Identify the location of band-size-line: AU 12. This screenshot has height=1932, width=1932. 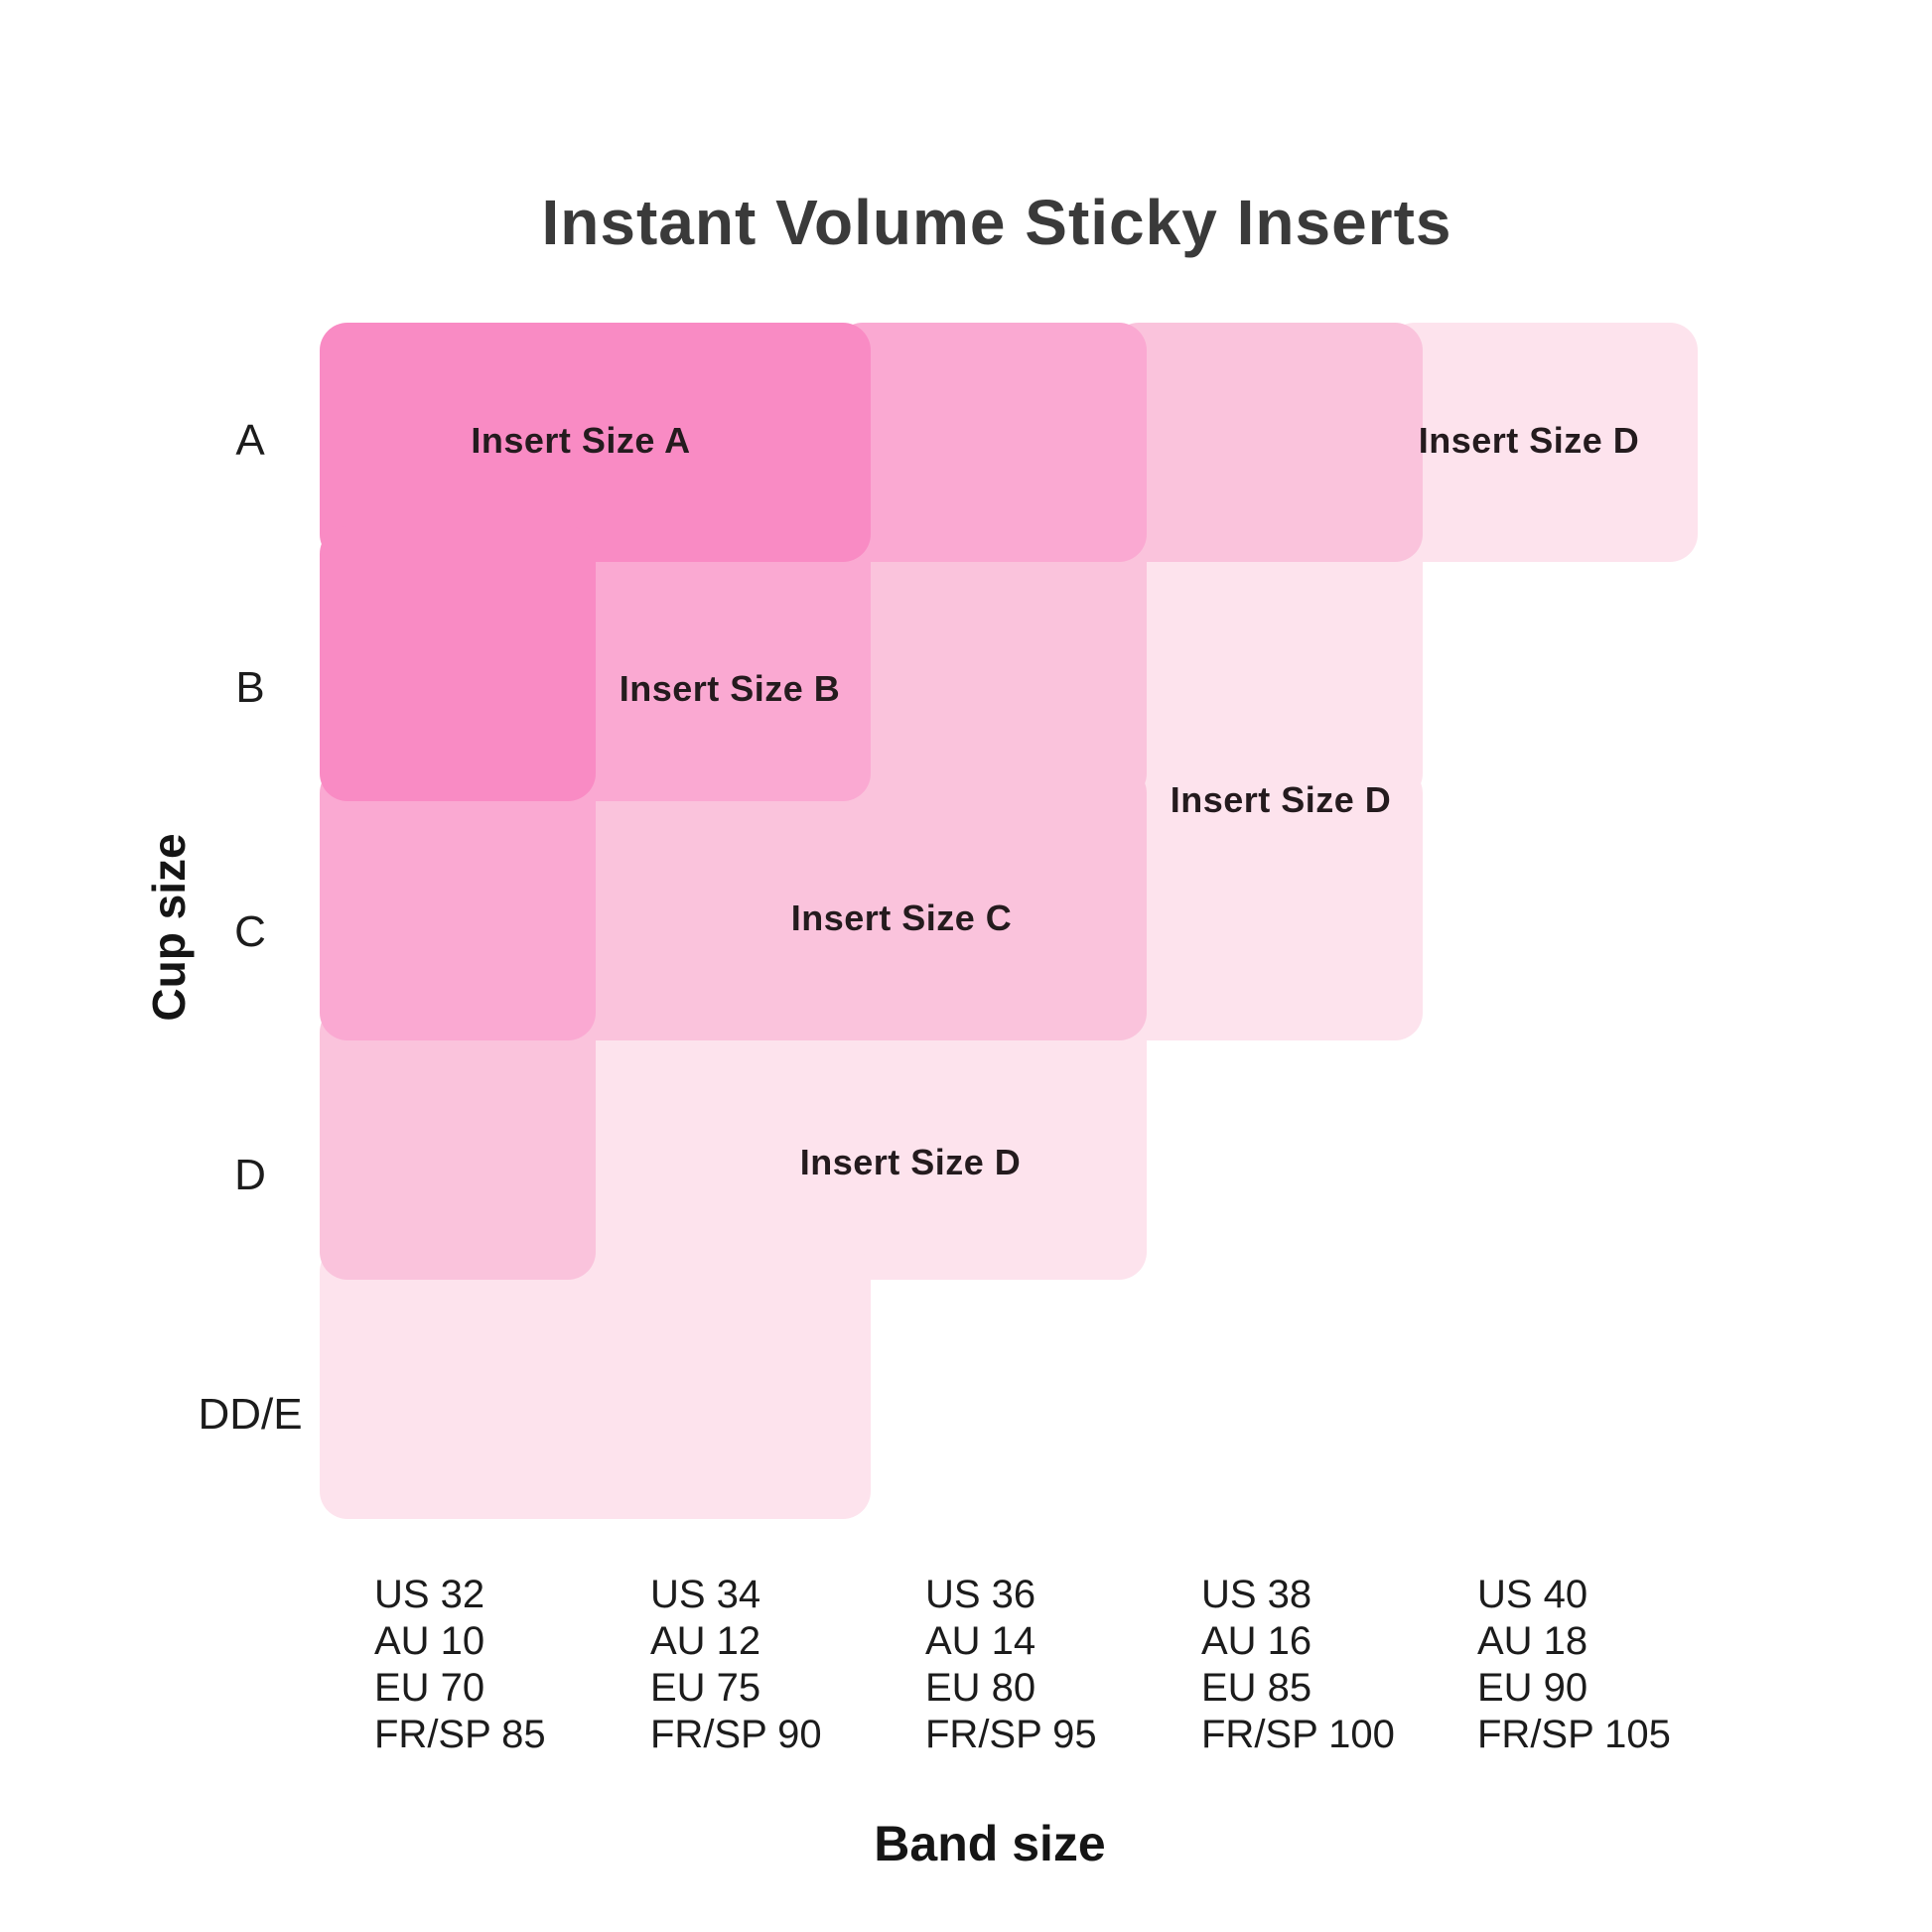
(706, 1641).